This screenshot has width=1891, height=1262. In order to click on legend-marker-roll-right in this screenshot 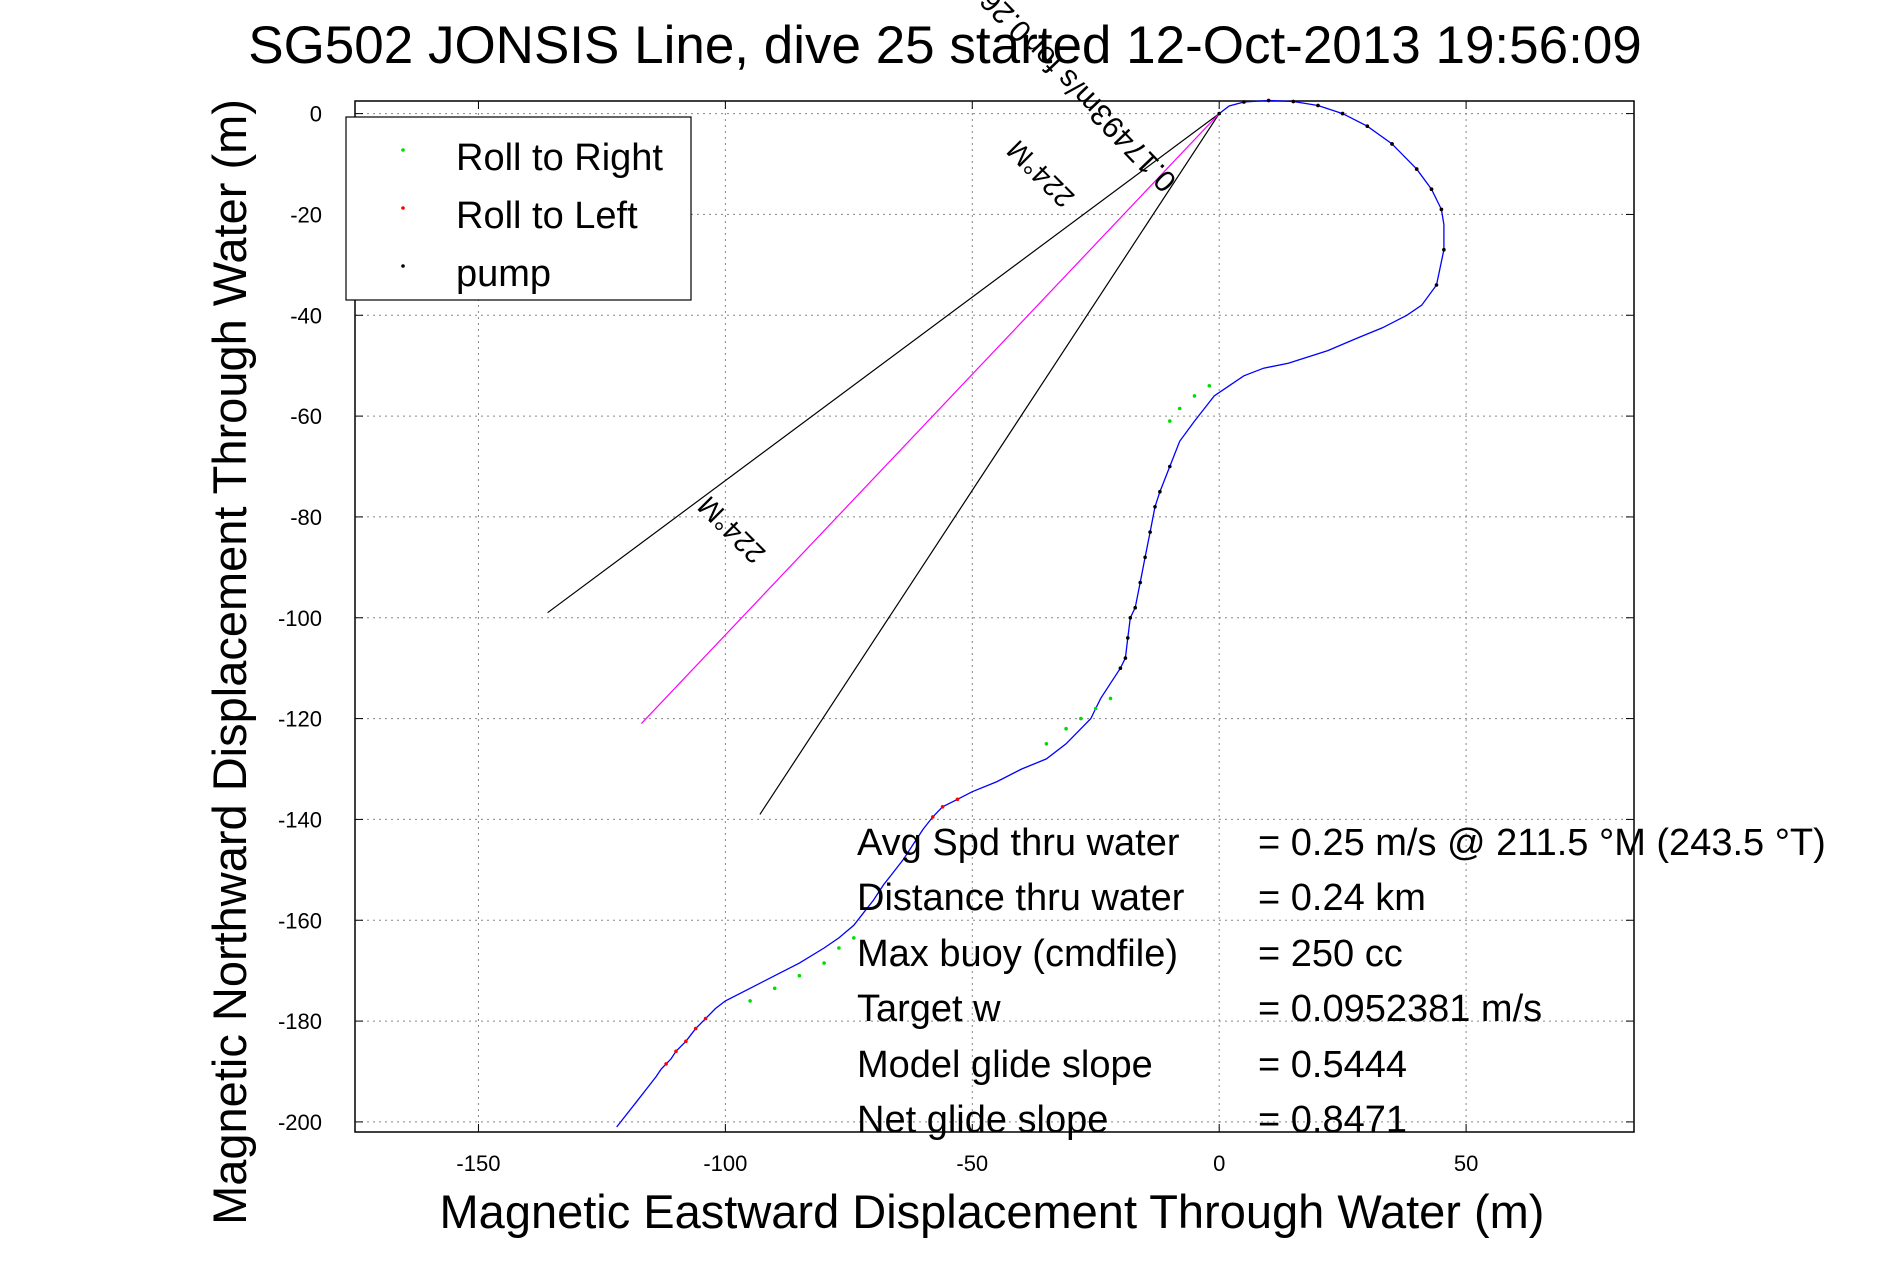, I will do `click(403, 150)`.